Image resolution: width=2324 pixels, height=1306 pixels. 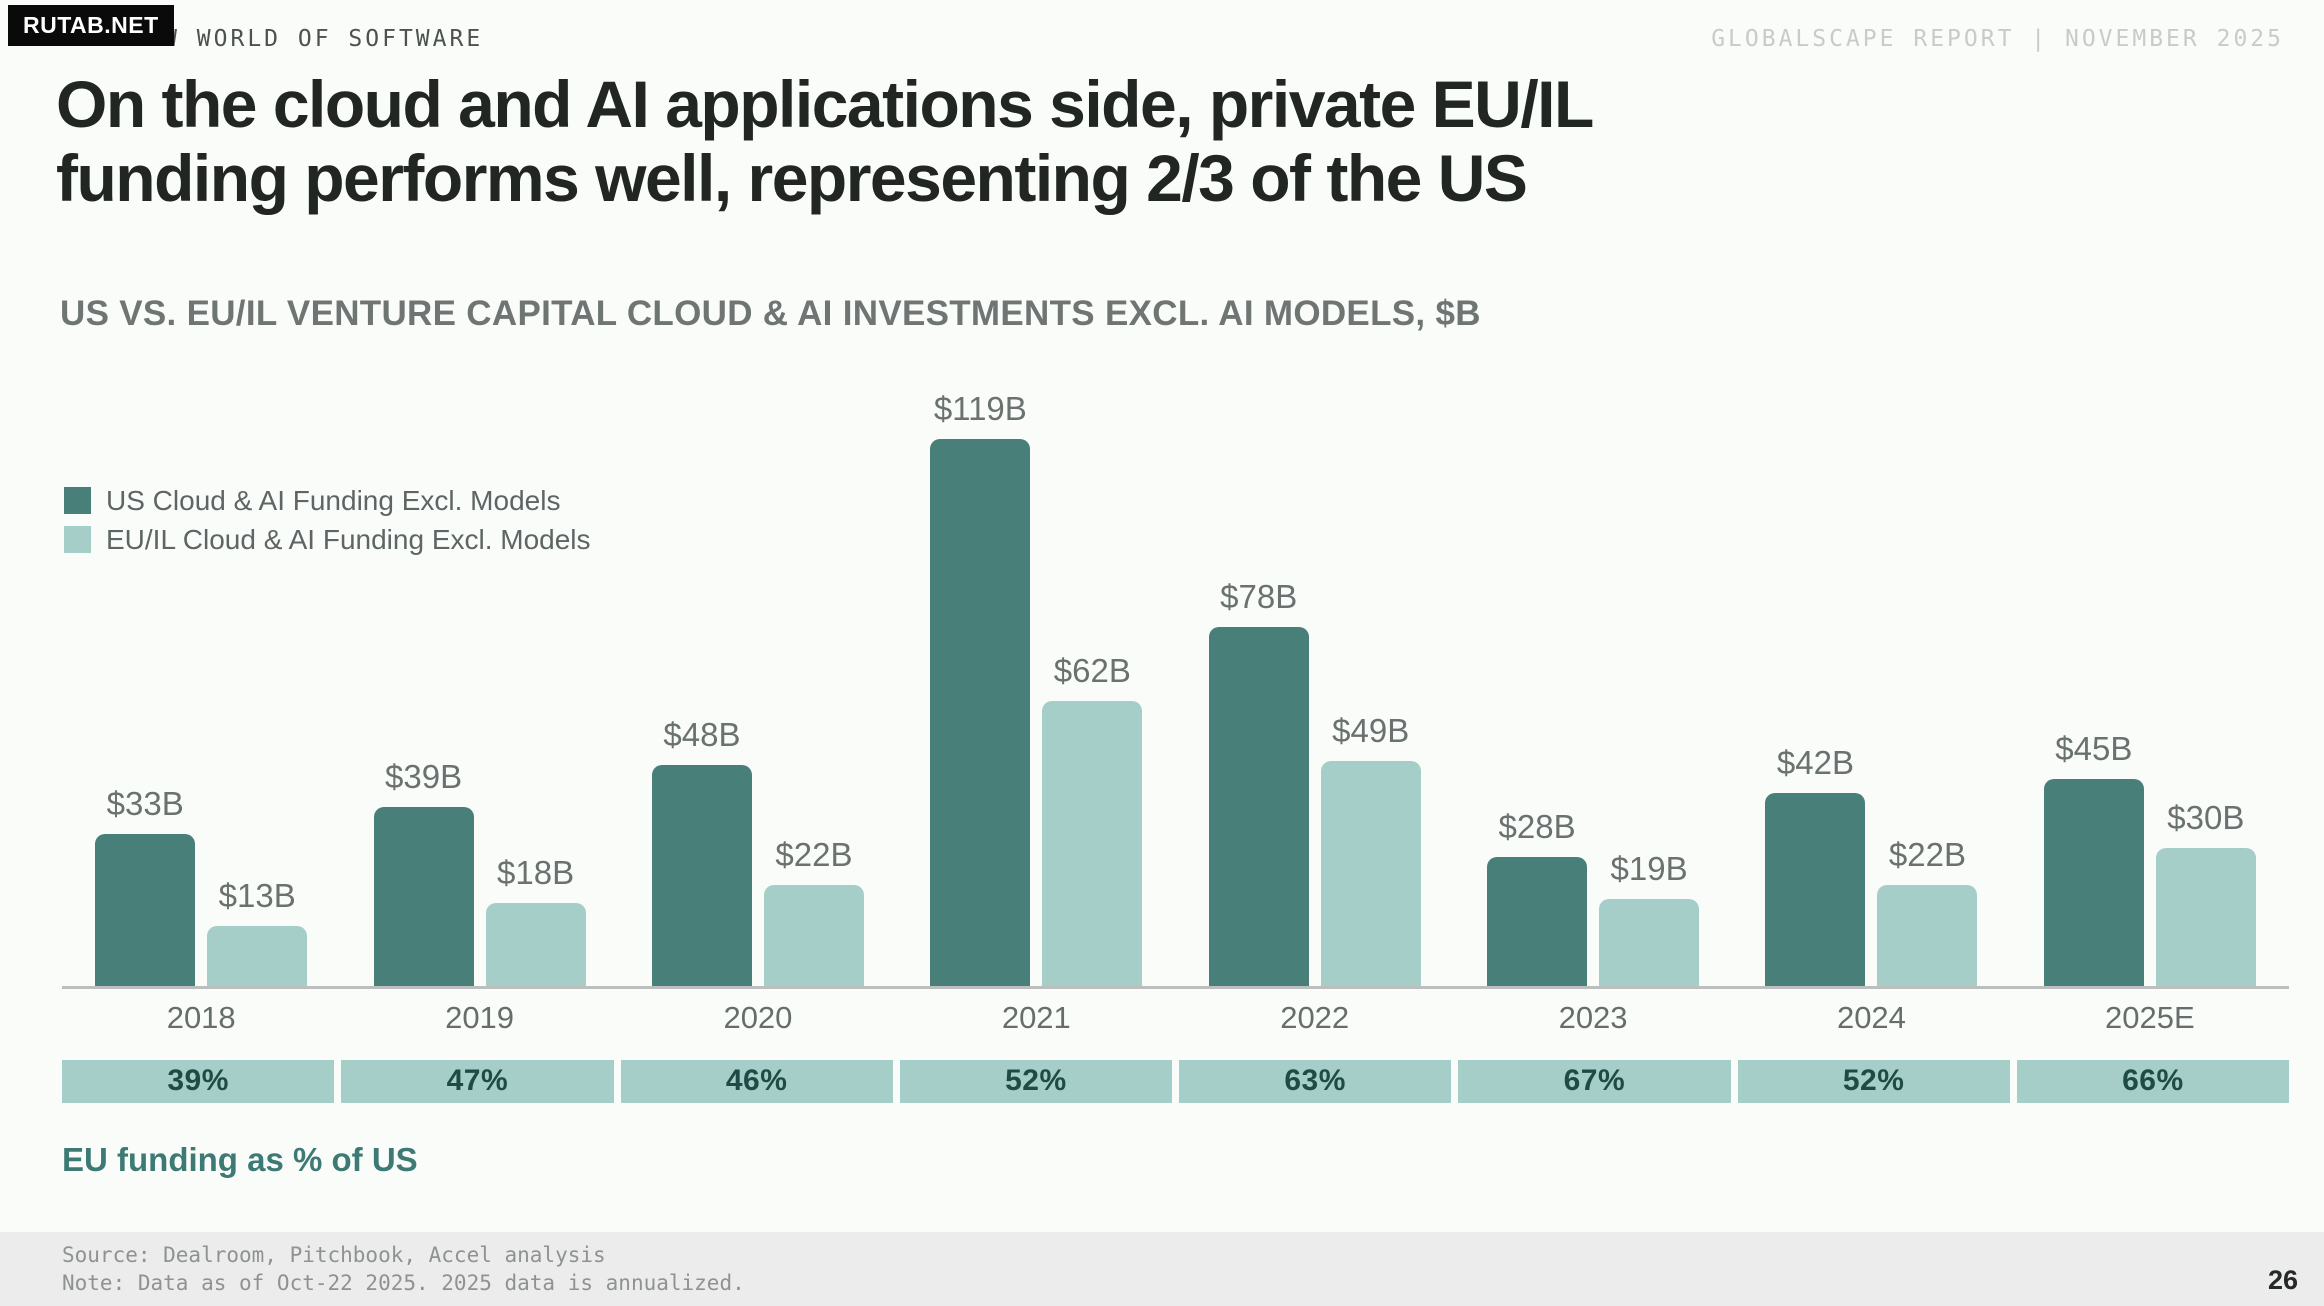 I want to click on report-label: GLOBALSCAPE REPORT | NOVEMBER 2025, so click(x=1997, y=39).